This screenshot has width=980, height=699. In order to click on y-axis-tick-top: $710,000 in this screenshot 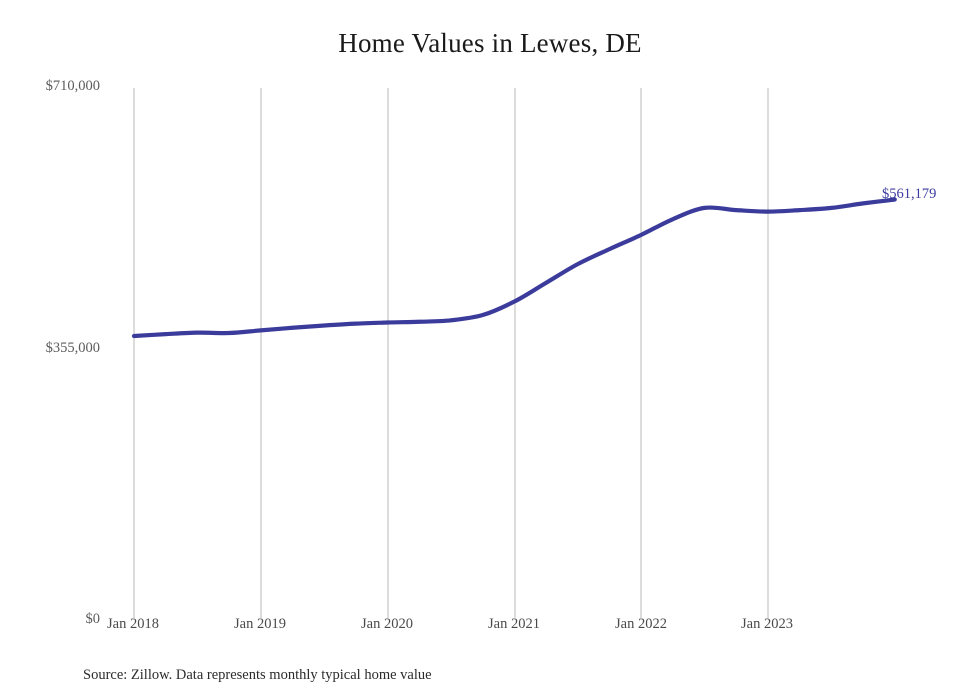, I will do `click(72, 86)`.